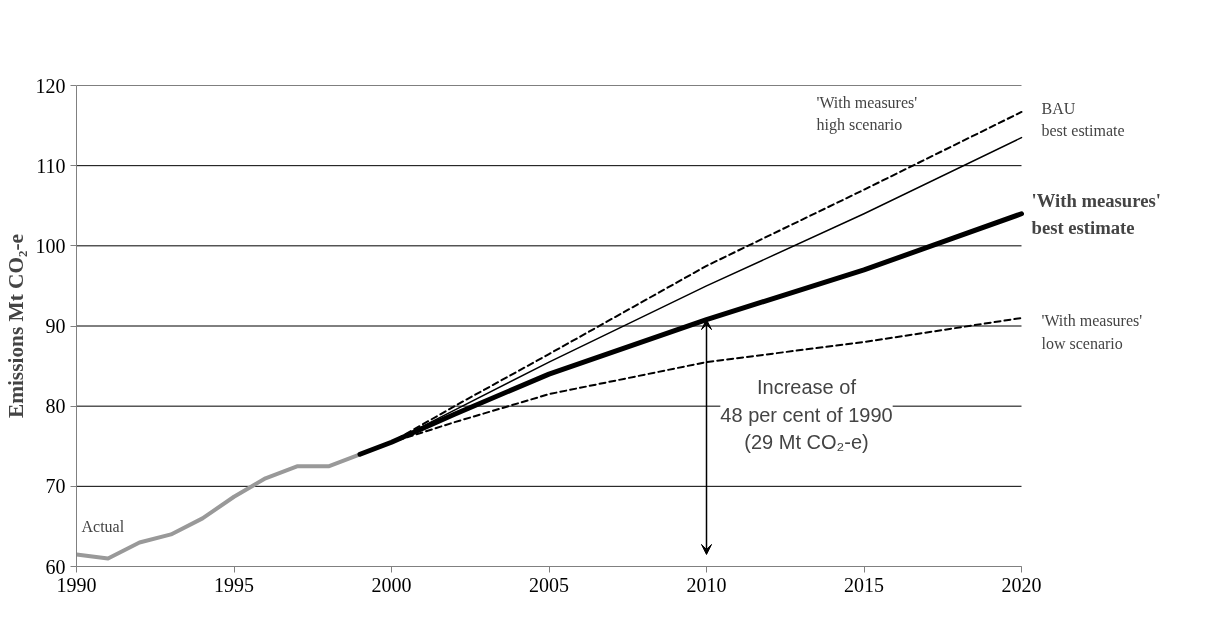 This screenshot has width=1224, height=641. What do you see at coordinates (1083, 120) in the screenshot?
I see `series-label: BAU best estimate` at bounding box center [1083, 120].